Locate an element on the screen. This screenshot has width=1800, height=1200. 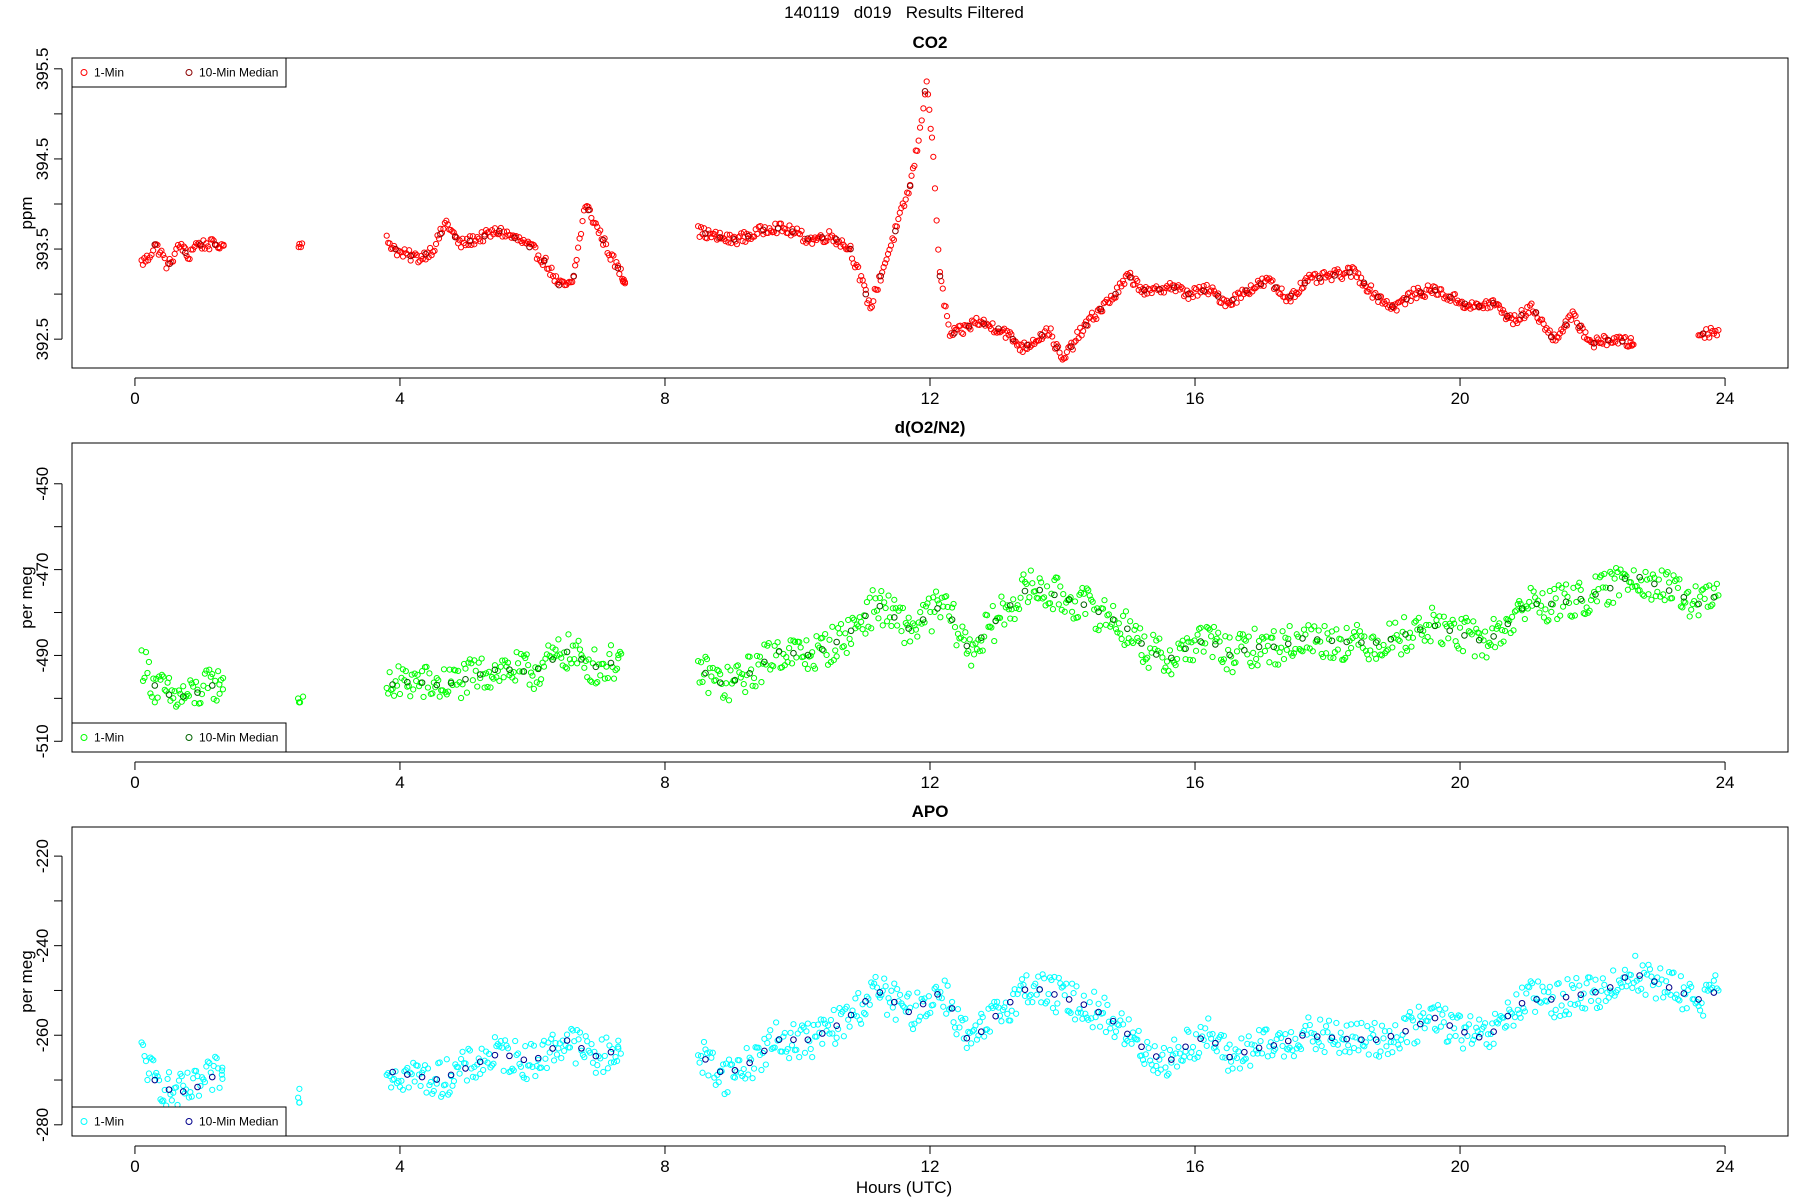
x-tick-label: 4 is located at coordinates (399, 398).